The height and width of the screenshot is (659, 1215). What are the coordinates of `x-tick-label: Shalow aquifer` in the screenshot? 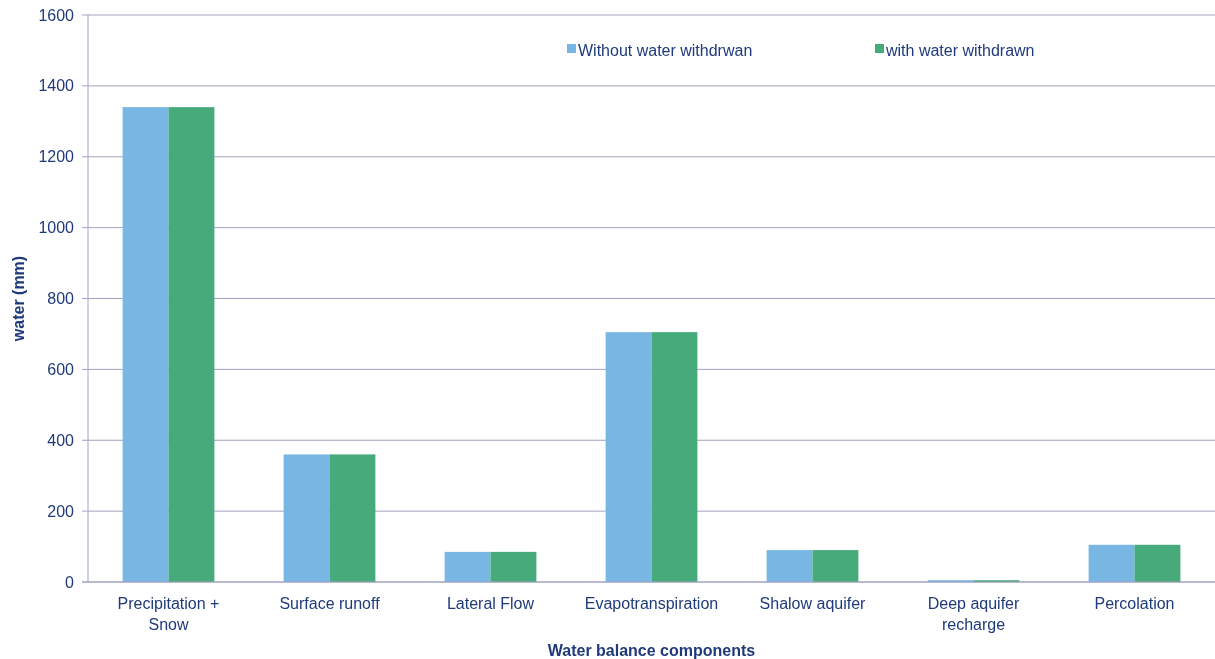 It's located at (813, 603).